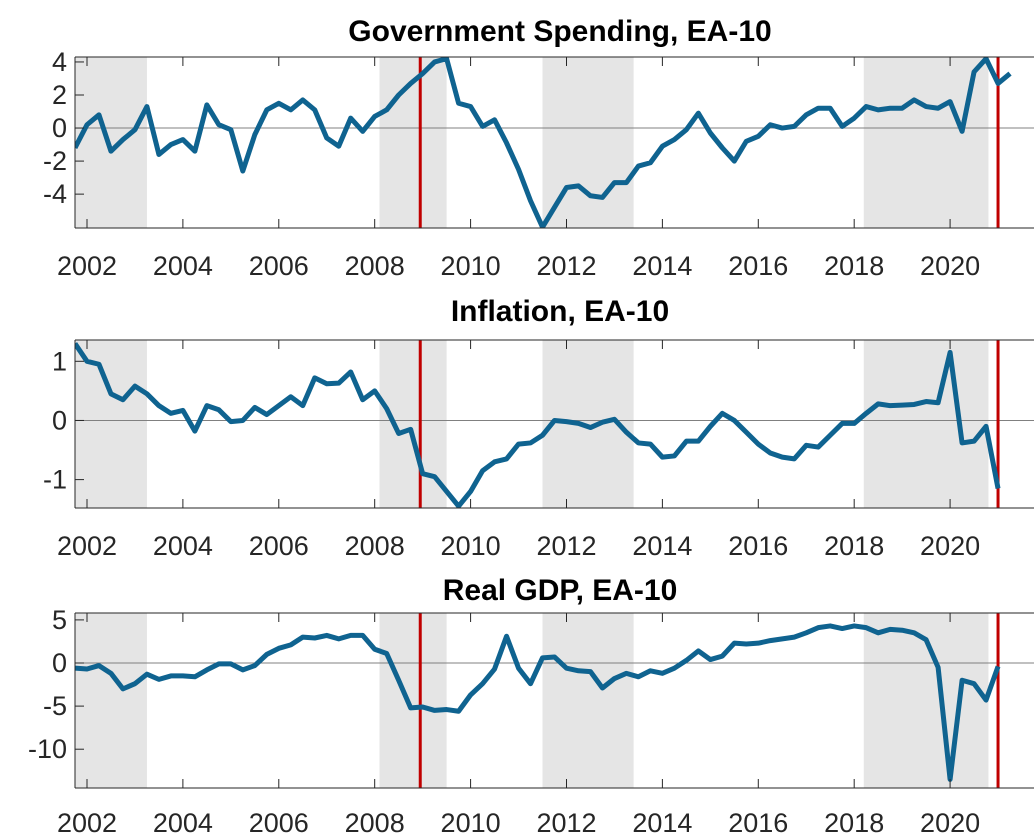  I want to click on y-tick-label: -2, so click(55, 161).